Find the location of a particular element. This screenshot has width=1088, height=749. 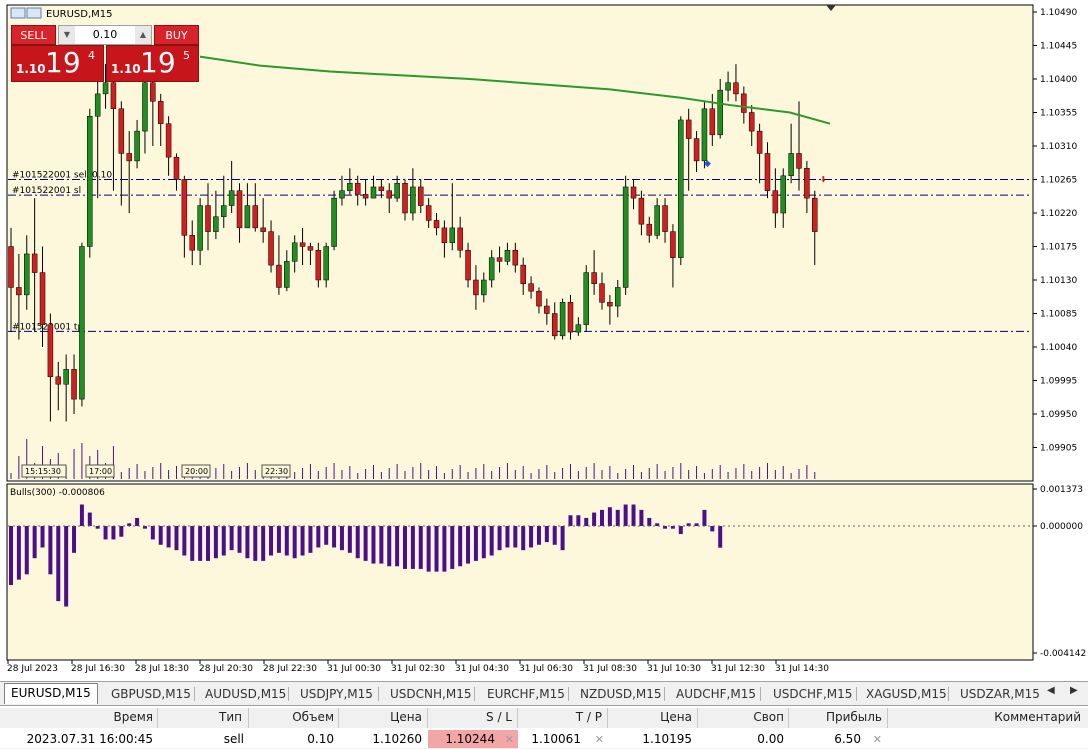

col-header-price: Цена is located at coordinates (406, 717).